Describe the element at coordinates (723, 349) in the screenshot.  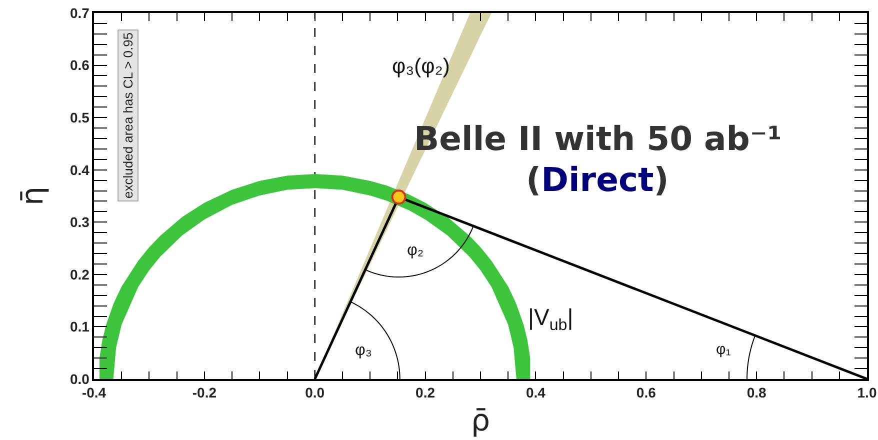
I see `annotation: φ₁` at that location.